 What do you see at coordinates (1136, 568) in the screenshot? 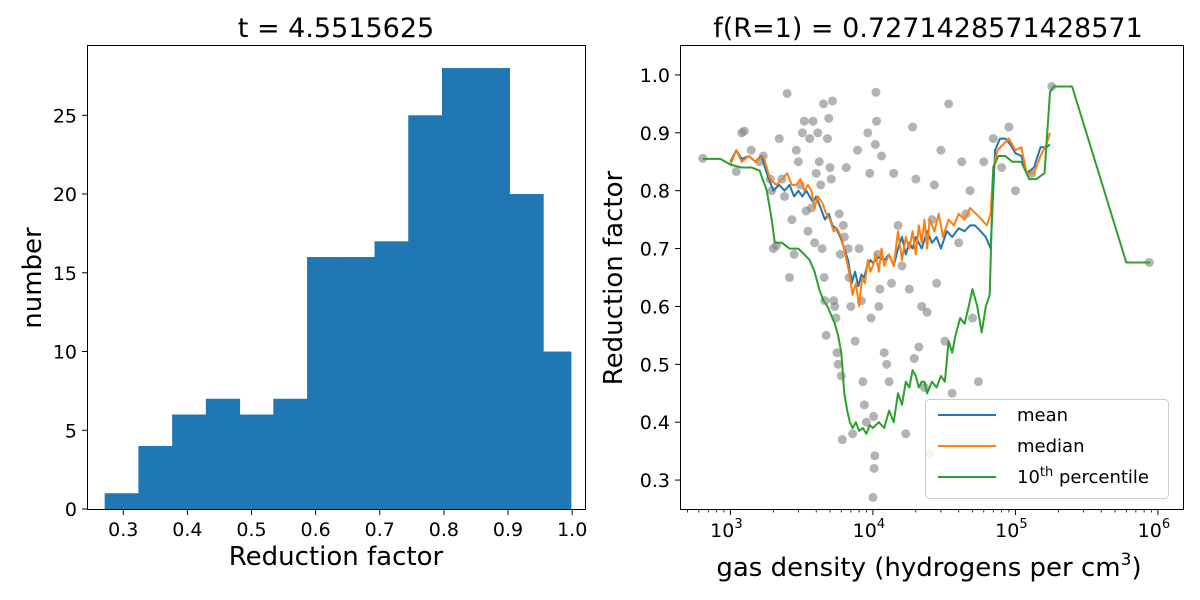
I see `scatter-x-axis-label-suffix: )` at bounding box center [1136, 568].